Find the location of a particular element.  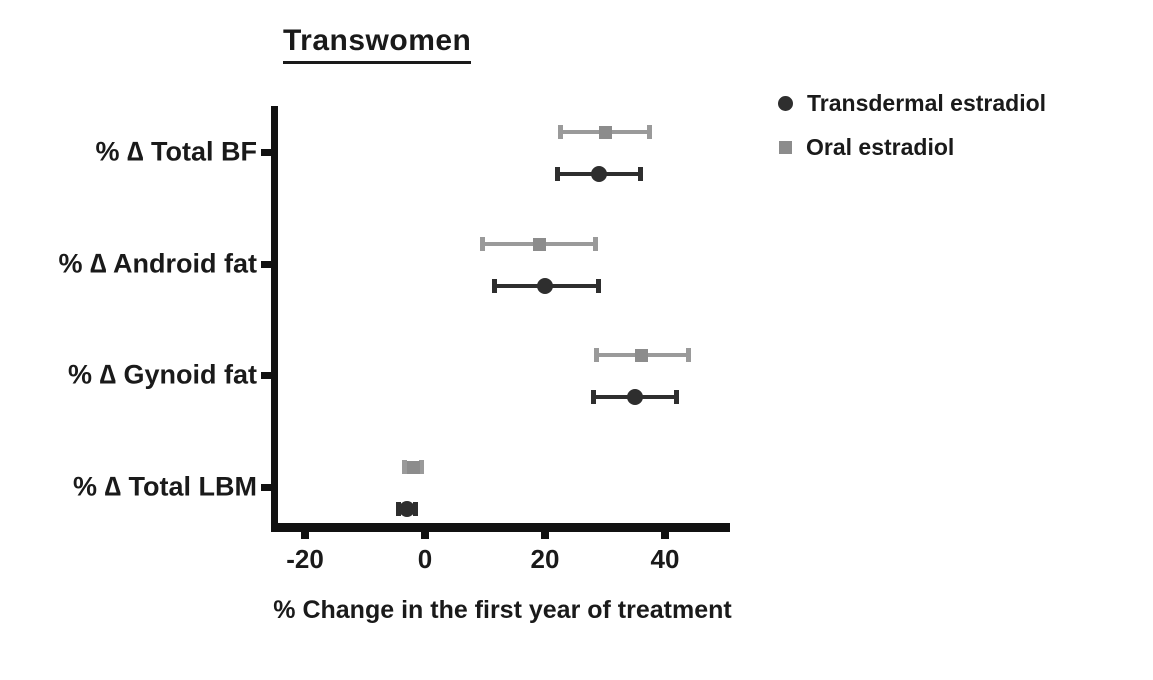

category-label: % ∆ Android fat is located at coordinates (157, 263).